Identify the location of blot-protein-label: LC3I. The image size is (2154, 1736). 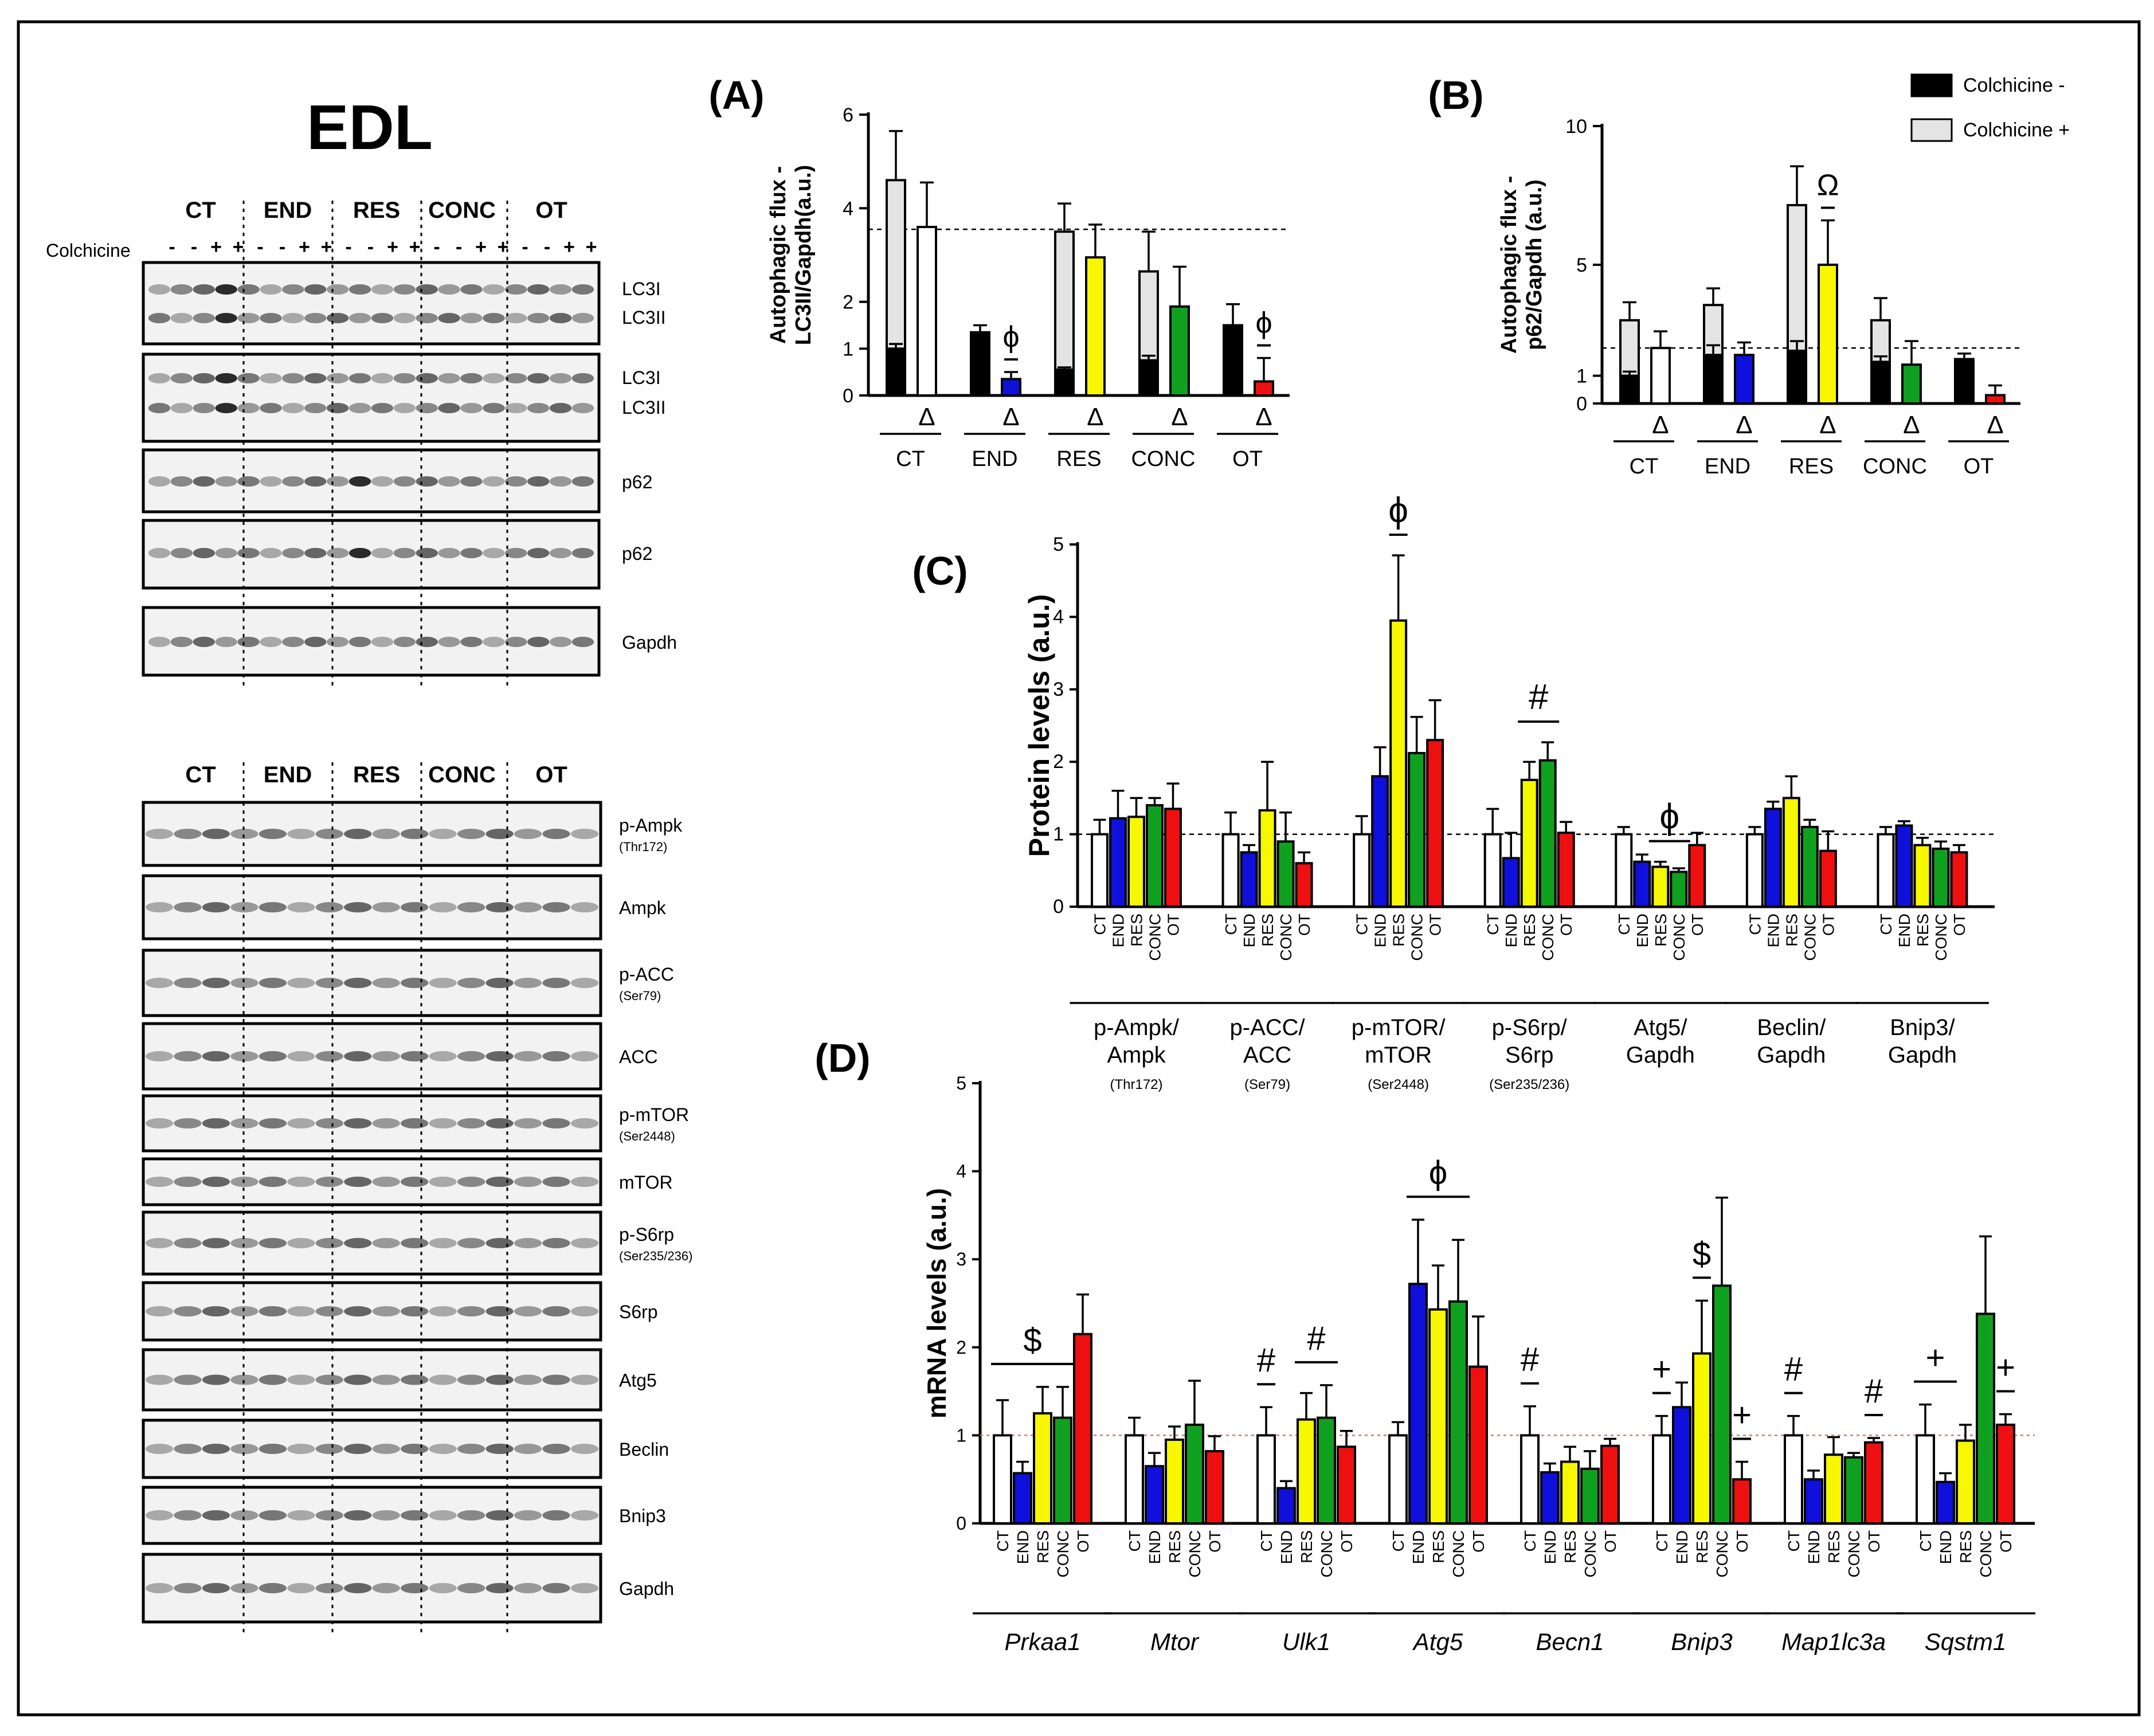
(641, 289).